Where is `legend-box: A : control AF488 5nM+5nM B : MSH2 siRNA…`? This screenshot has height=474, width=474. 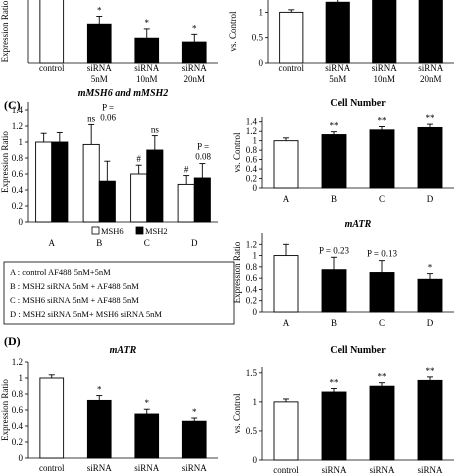 legend-box: A : control AF488 5nM+5nM B : MSH2 siRNA… is located at coordinates (119, 293).